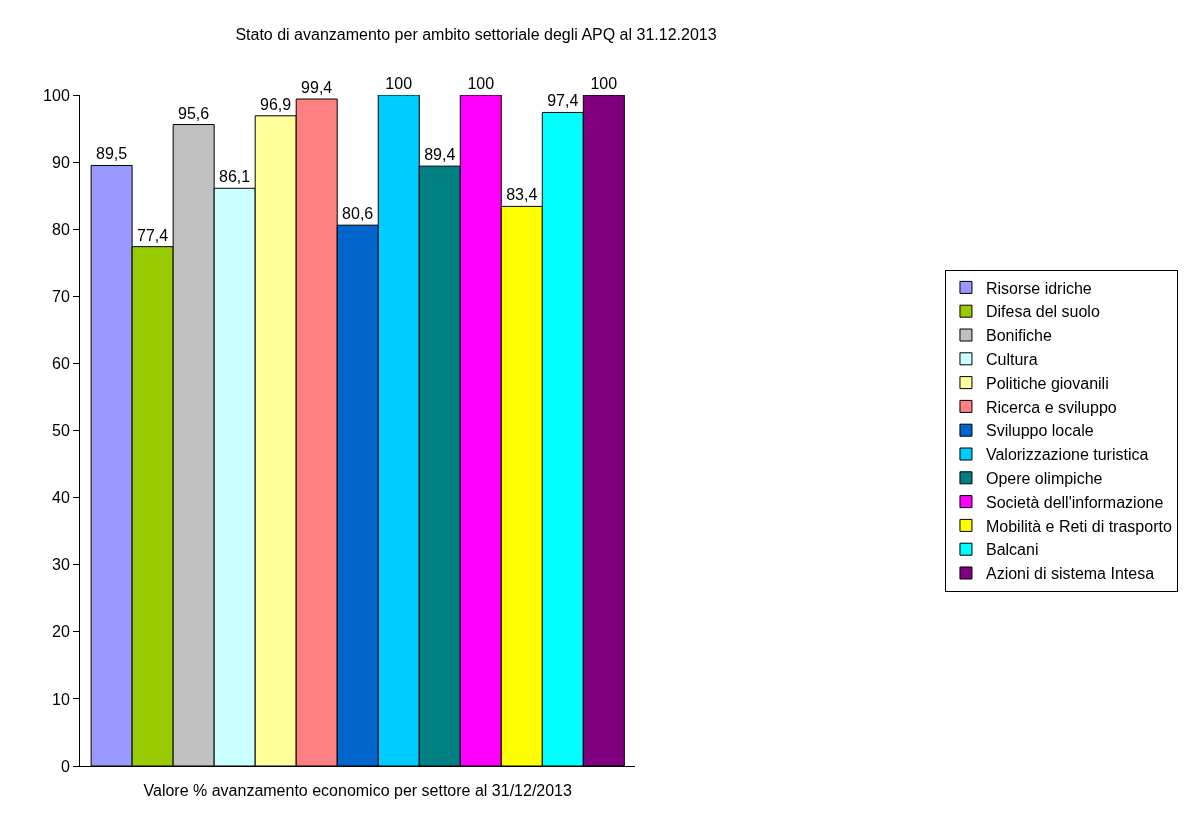  Describe the element at coordinates (61, 699) in the screenshot. I see `y-tick-label: 10` at that location.